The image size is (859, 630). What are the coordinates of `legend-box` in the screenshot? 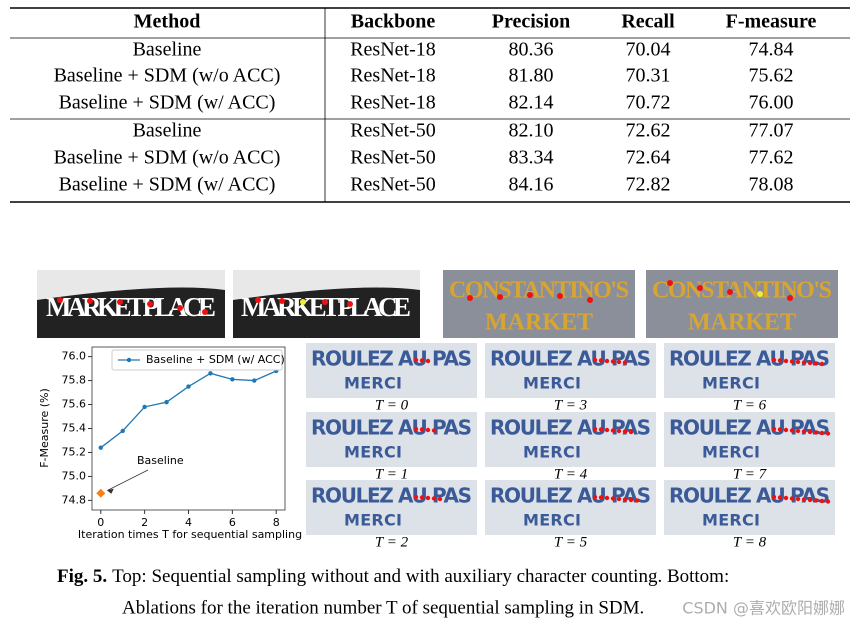 It's located at (197, 360).